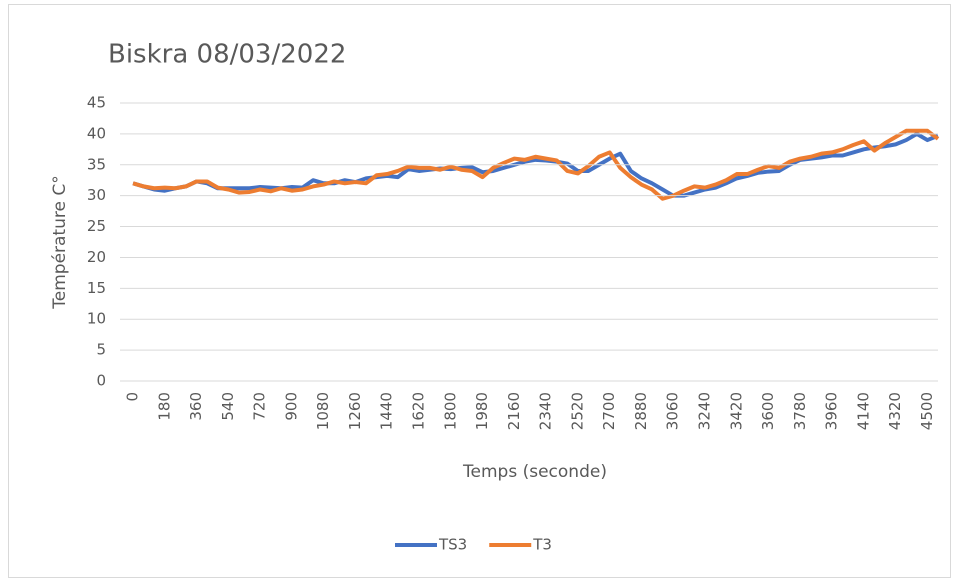  Describe the element at coordinates (673, 411) in the screenshot. I see `x-tick-label: 3060` at that location.